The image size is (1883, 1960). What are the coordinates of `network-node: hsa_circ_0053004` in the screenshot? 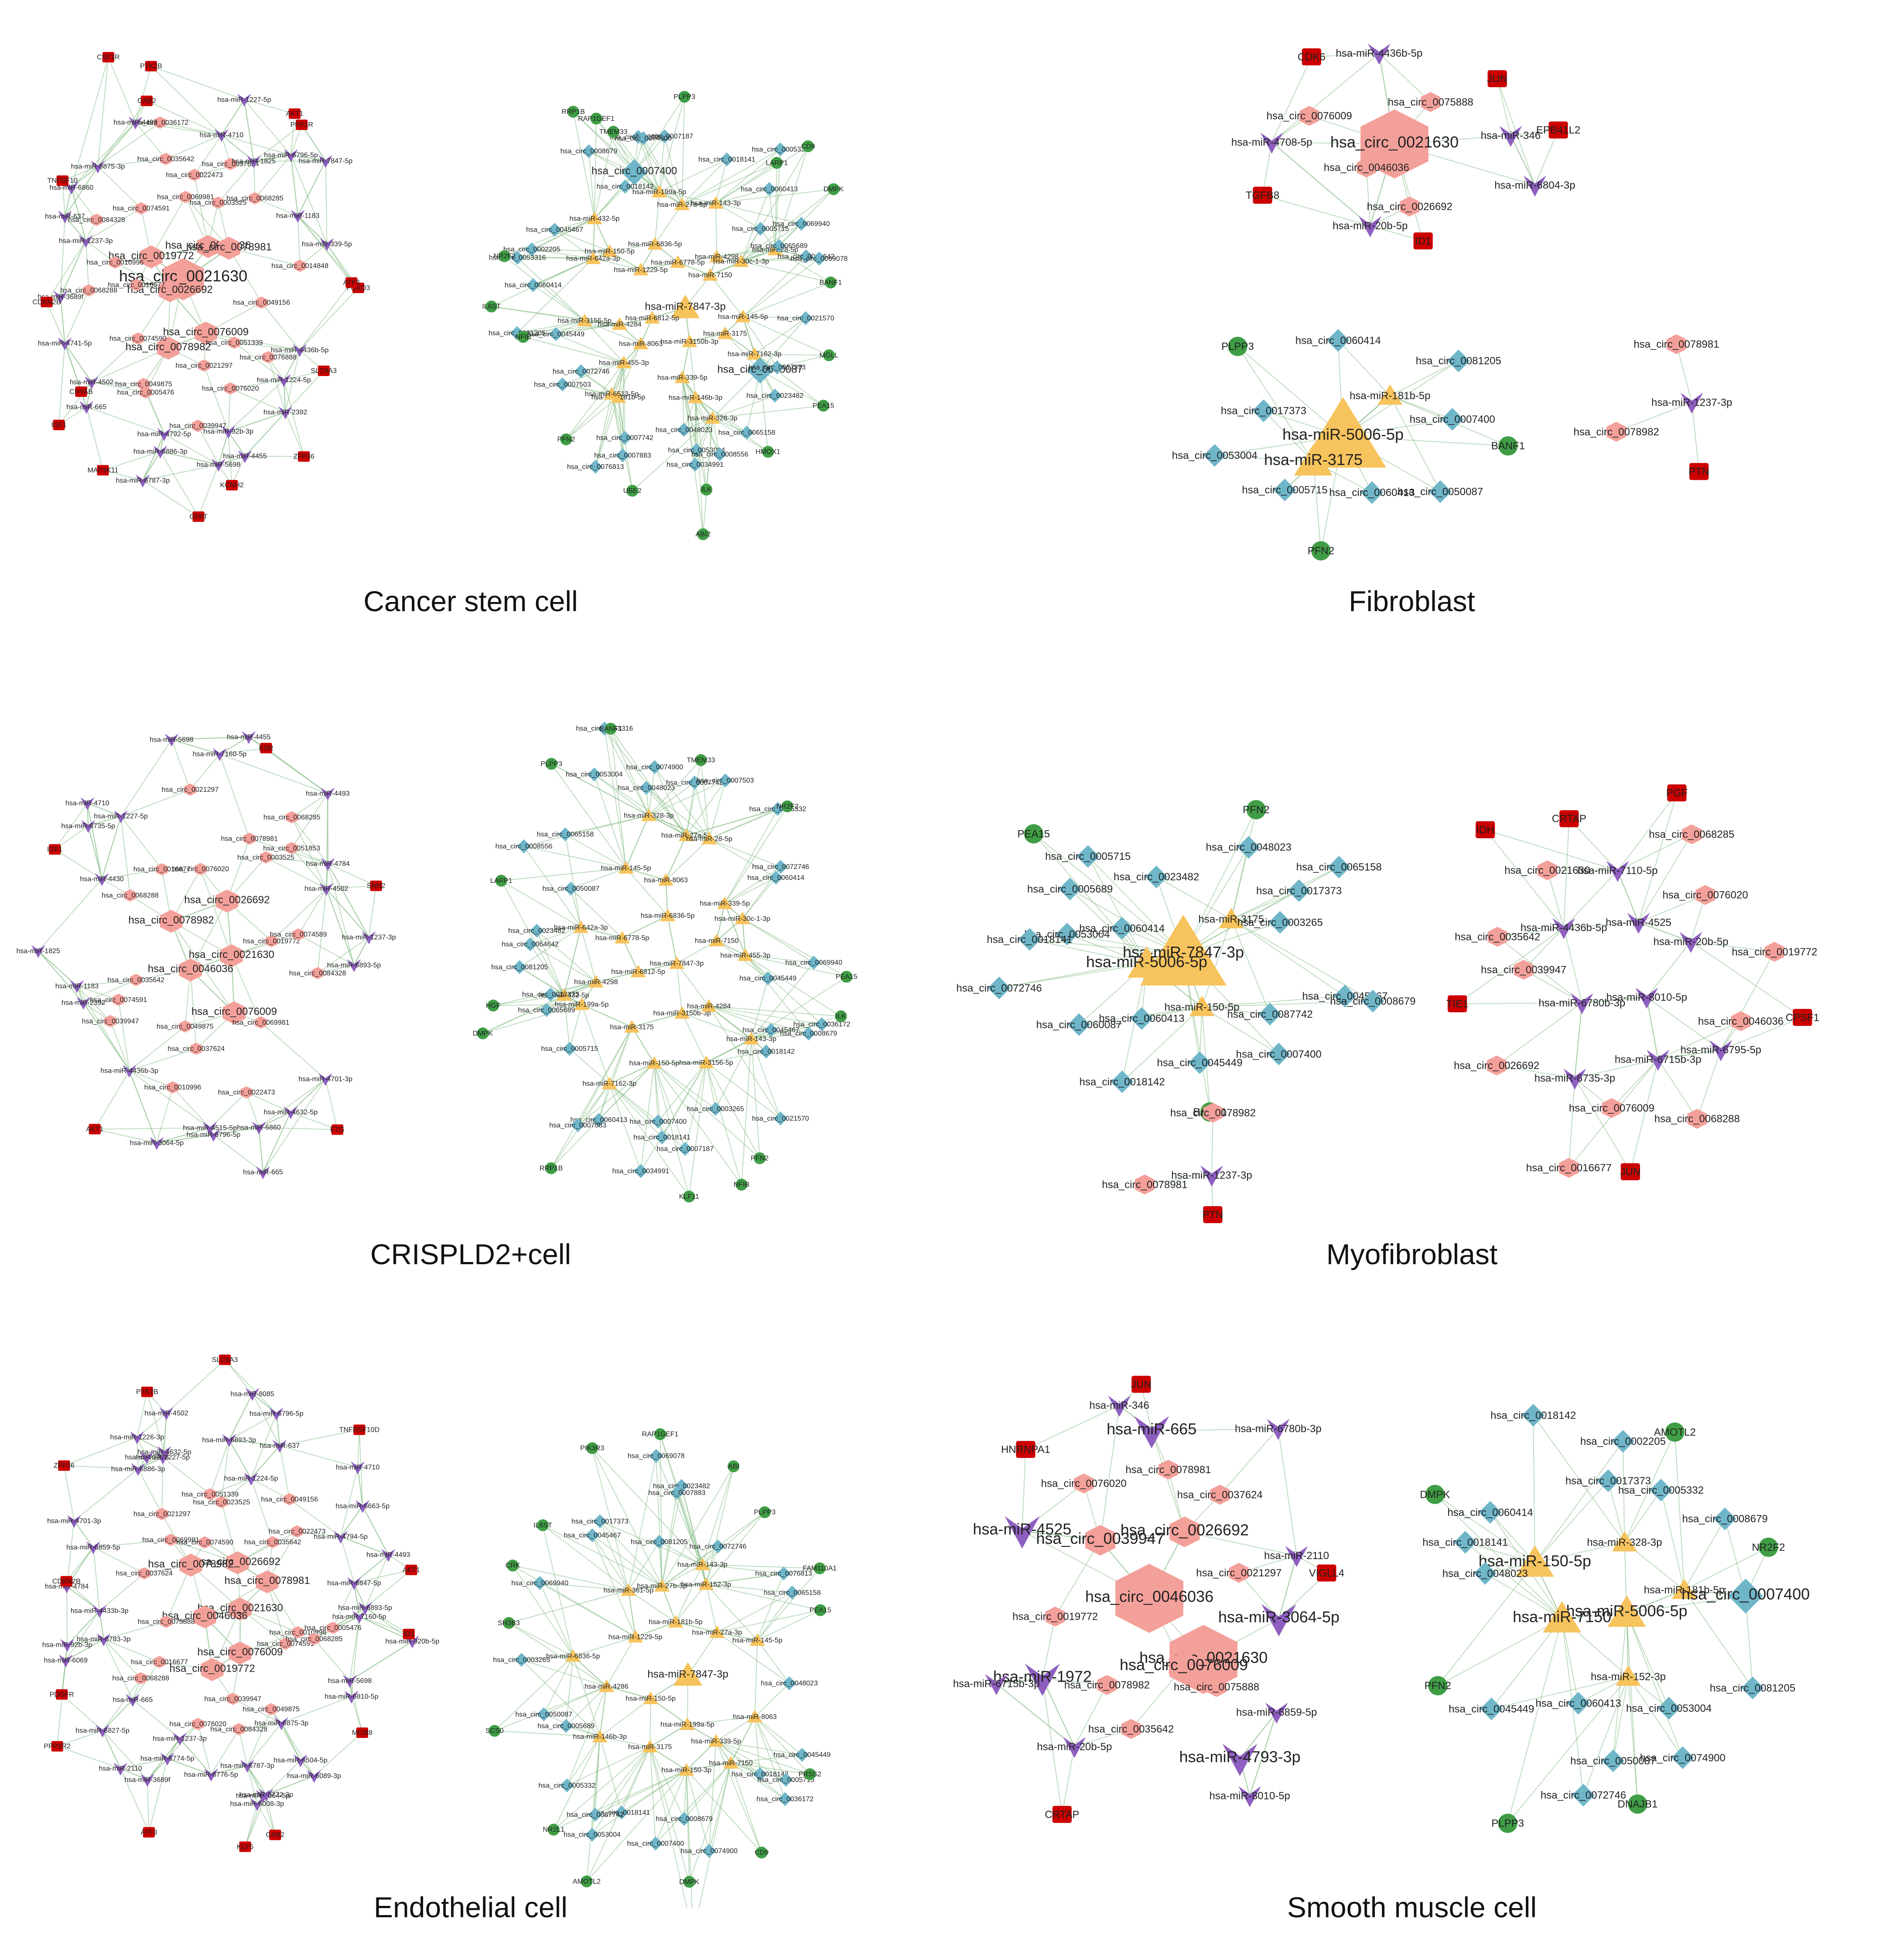 It's located at (595, 774).